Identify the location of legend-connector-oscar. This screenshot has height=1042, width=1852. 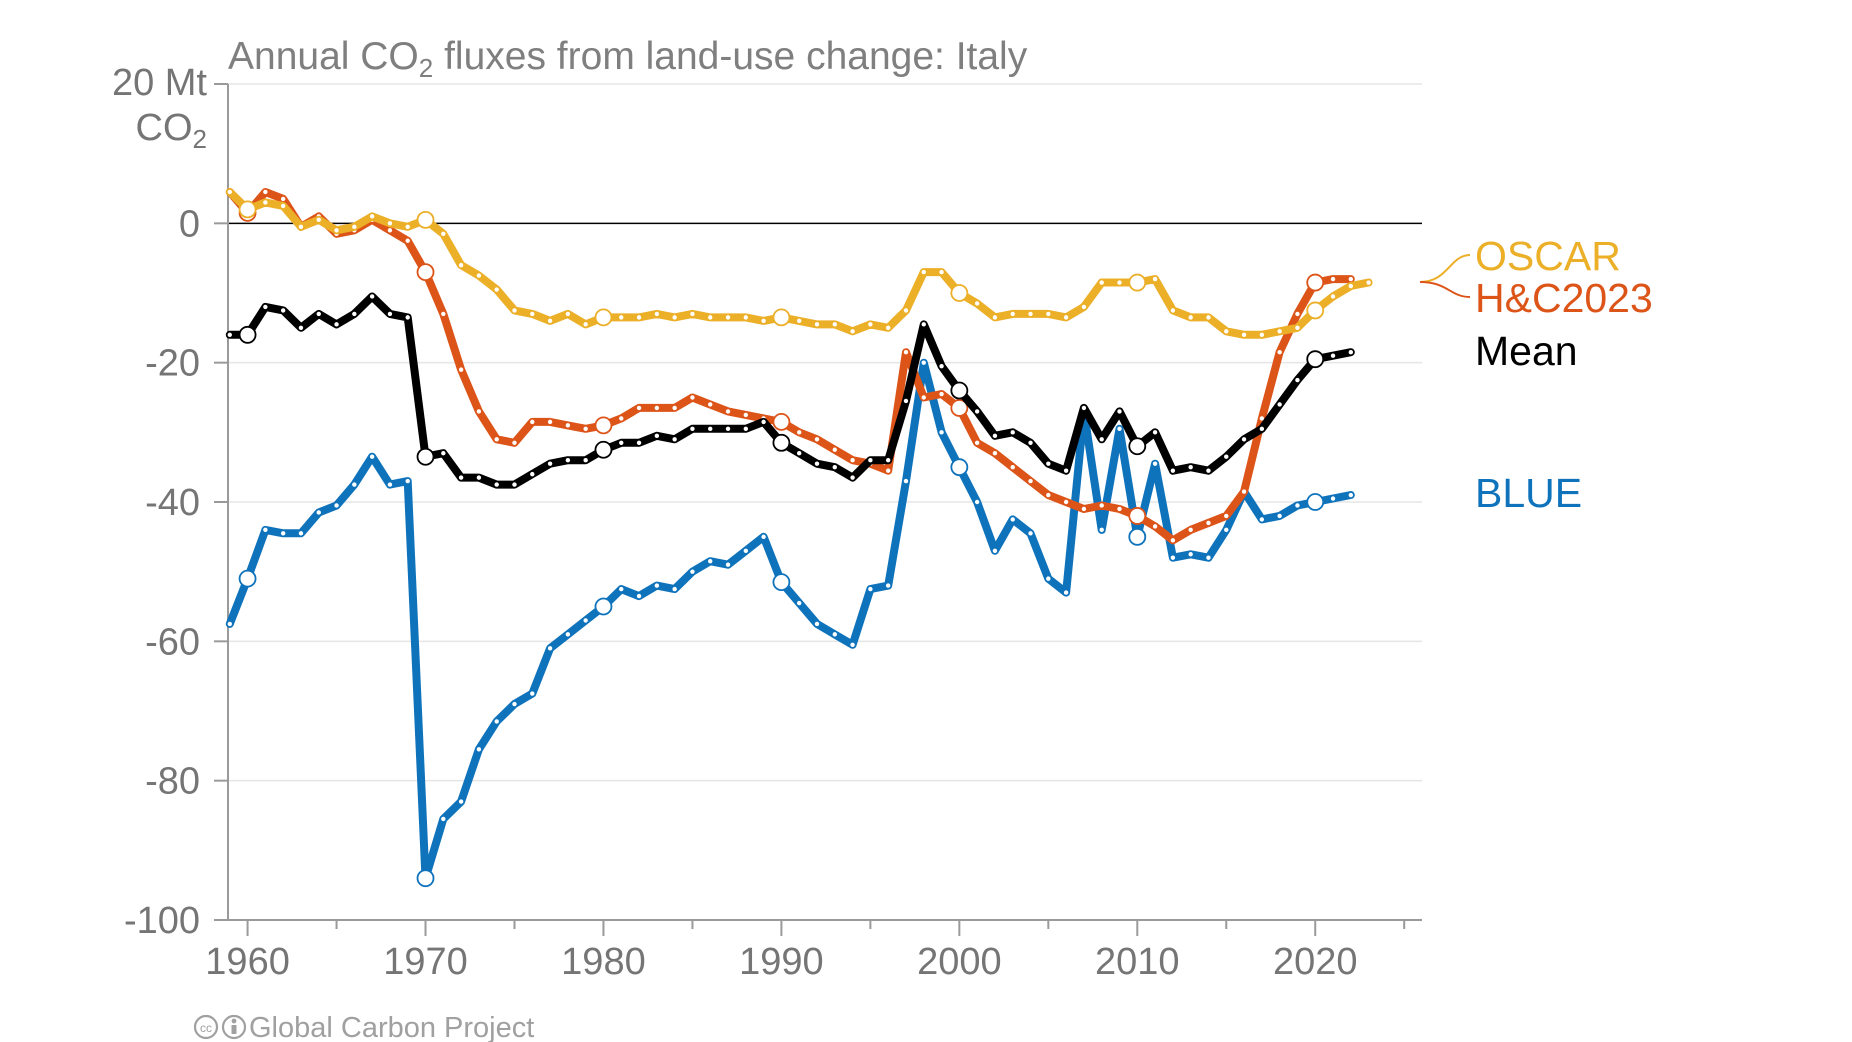
(1445, 268).